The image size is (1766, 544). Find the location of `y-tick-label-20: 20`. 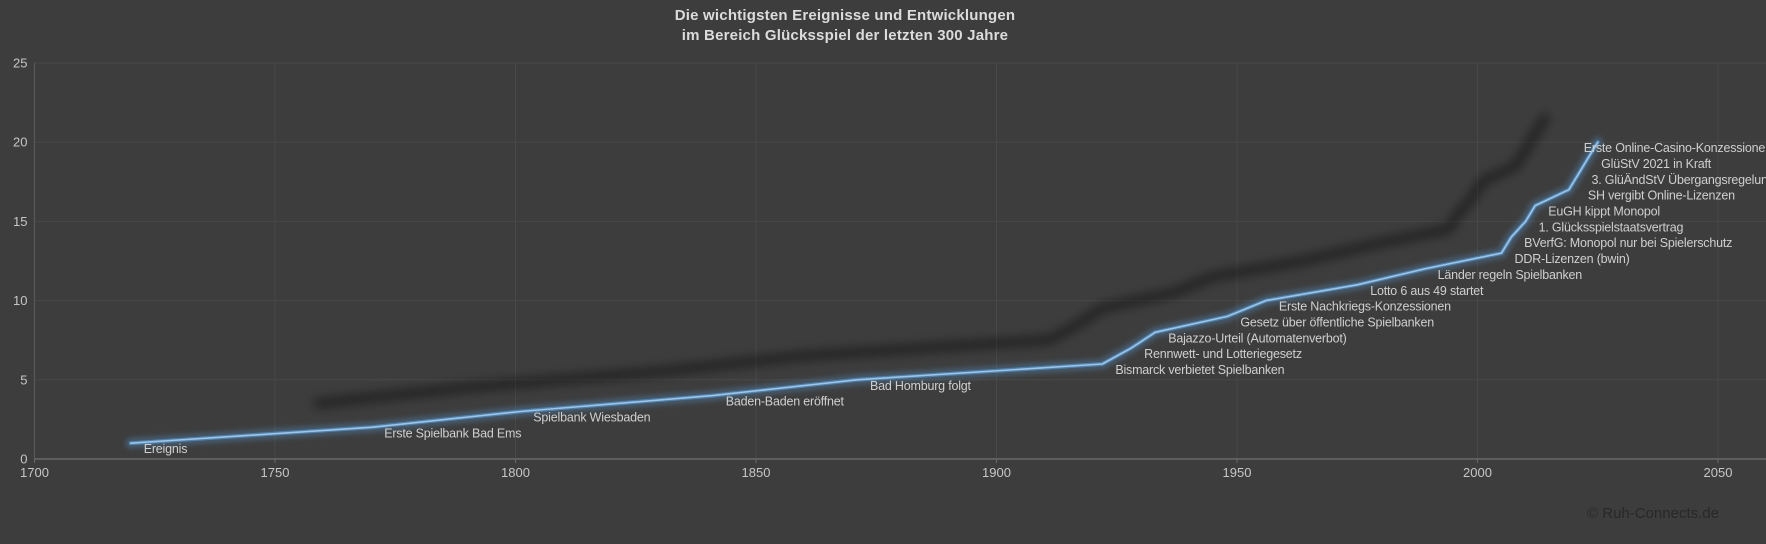

y-tick-label-20: 20 is located at coordinates (20, 142).